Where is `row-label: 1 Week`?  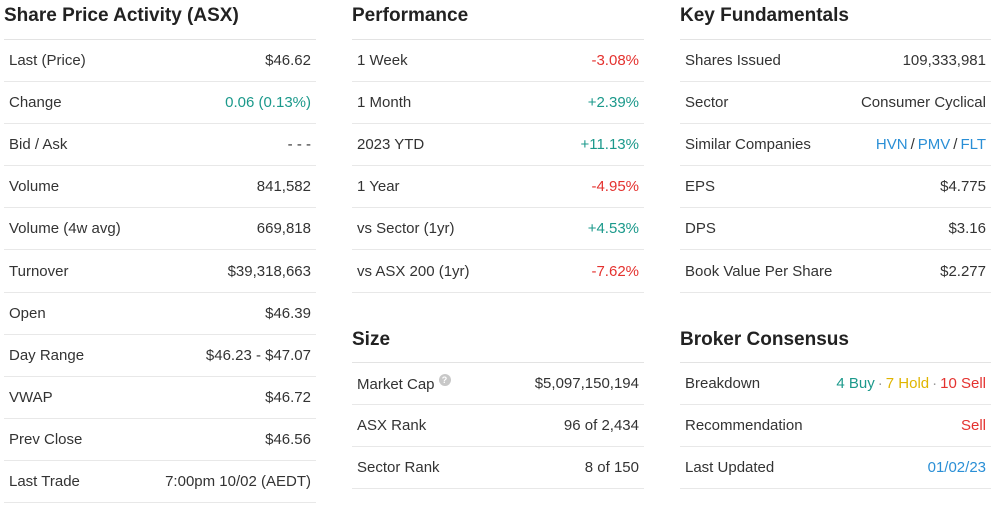 row-label: 1 Week is located at coordinates (382, 61).